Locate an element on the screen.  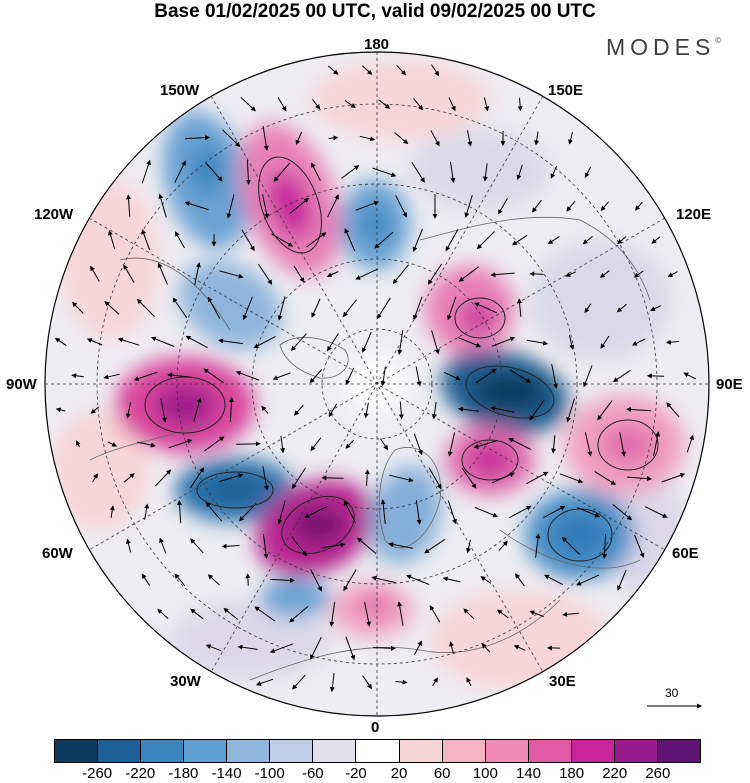
colorbar-tick-label: -20 is located at coordinates (356, 773).